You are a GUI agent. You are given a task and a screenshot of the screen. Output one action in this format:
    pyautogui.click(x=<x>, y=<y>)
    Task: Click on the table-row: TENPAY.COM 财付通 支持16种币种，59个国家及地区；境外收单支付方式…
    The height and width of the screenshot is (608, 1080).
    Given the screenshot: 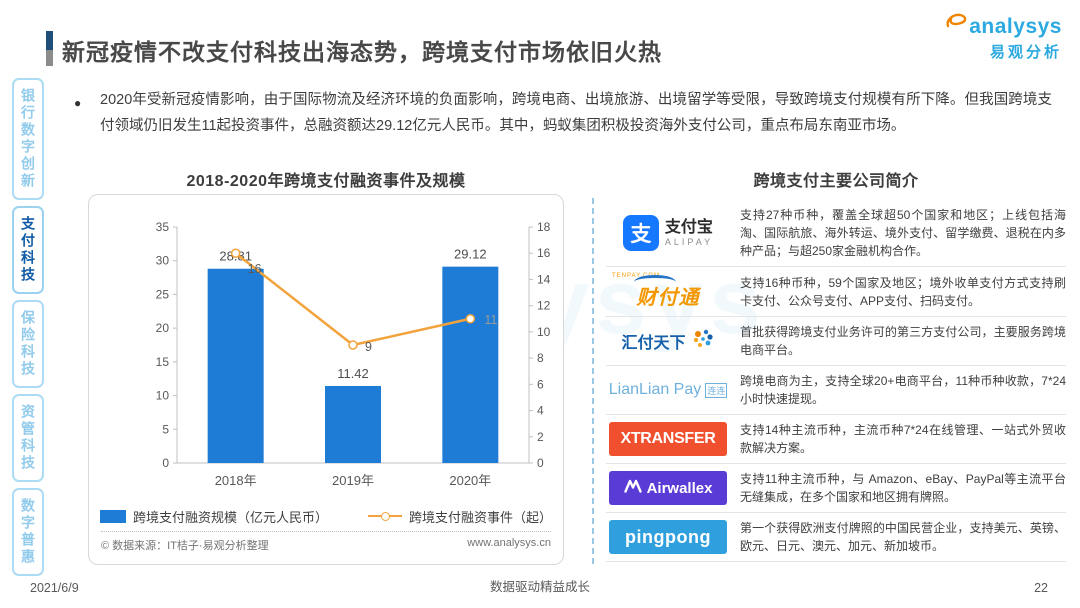 What is the action you would take?
    pyautogui.click(x=836, y=292)
    